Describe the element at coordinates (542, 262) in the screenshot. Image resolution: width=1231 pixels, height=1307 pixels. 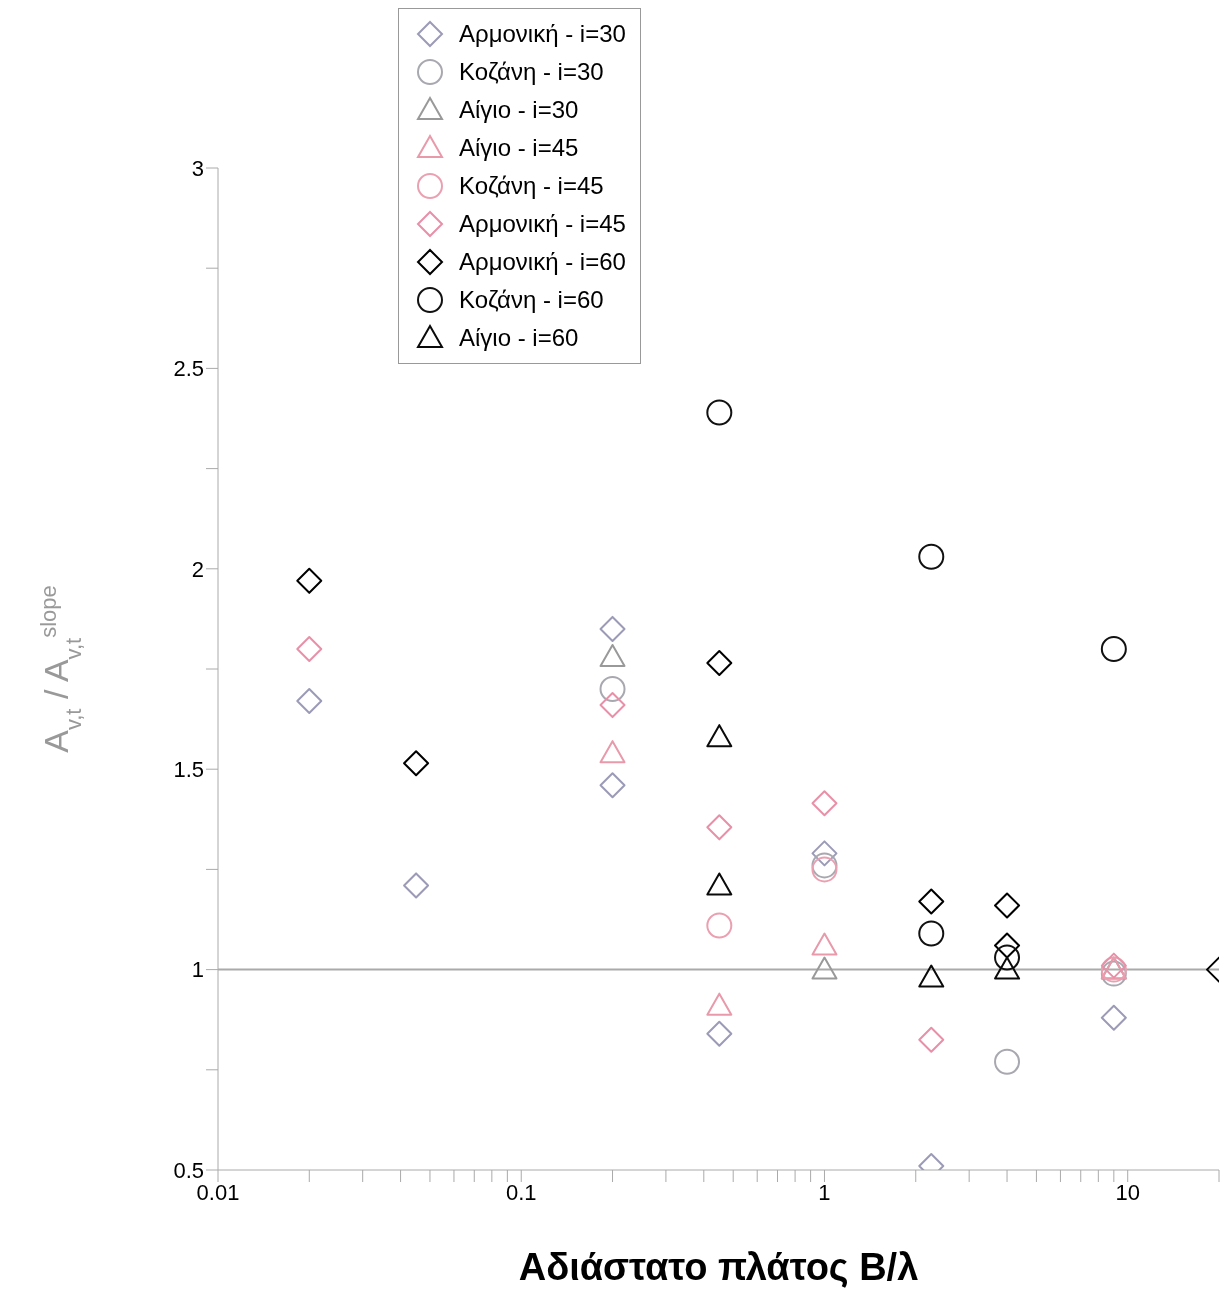
I see `legend-label: Αρμονική - i=60` at that location.